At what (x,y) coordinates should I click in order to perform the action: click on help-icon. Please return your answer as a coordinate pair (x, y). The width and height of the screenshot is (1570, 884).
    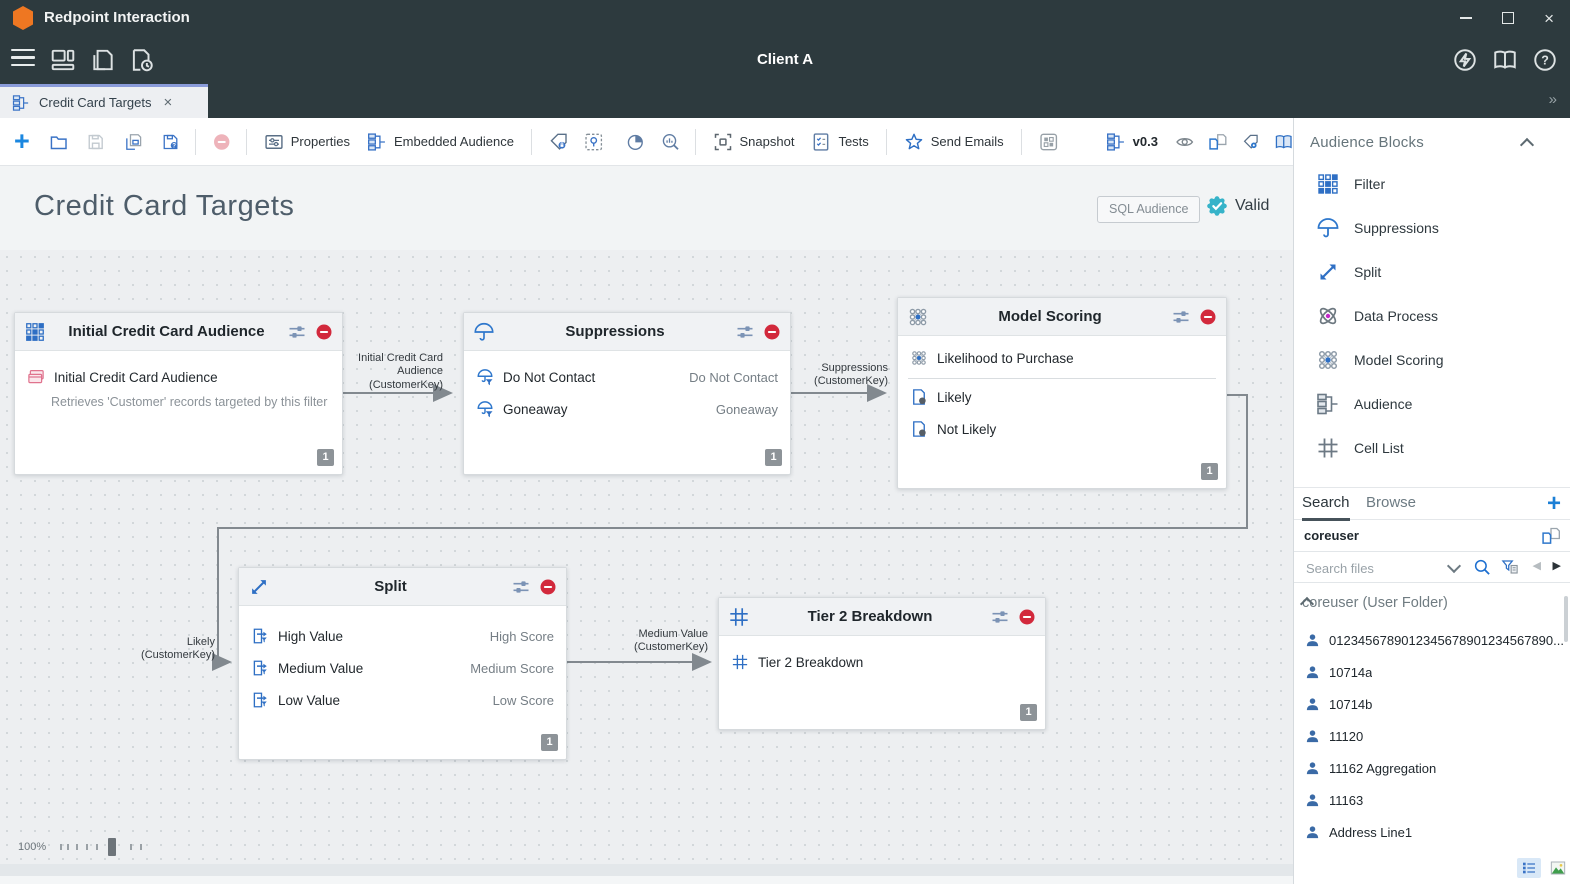
    Looking at the image, I should click on (1545, 60).